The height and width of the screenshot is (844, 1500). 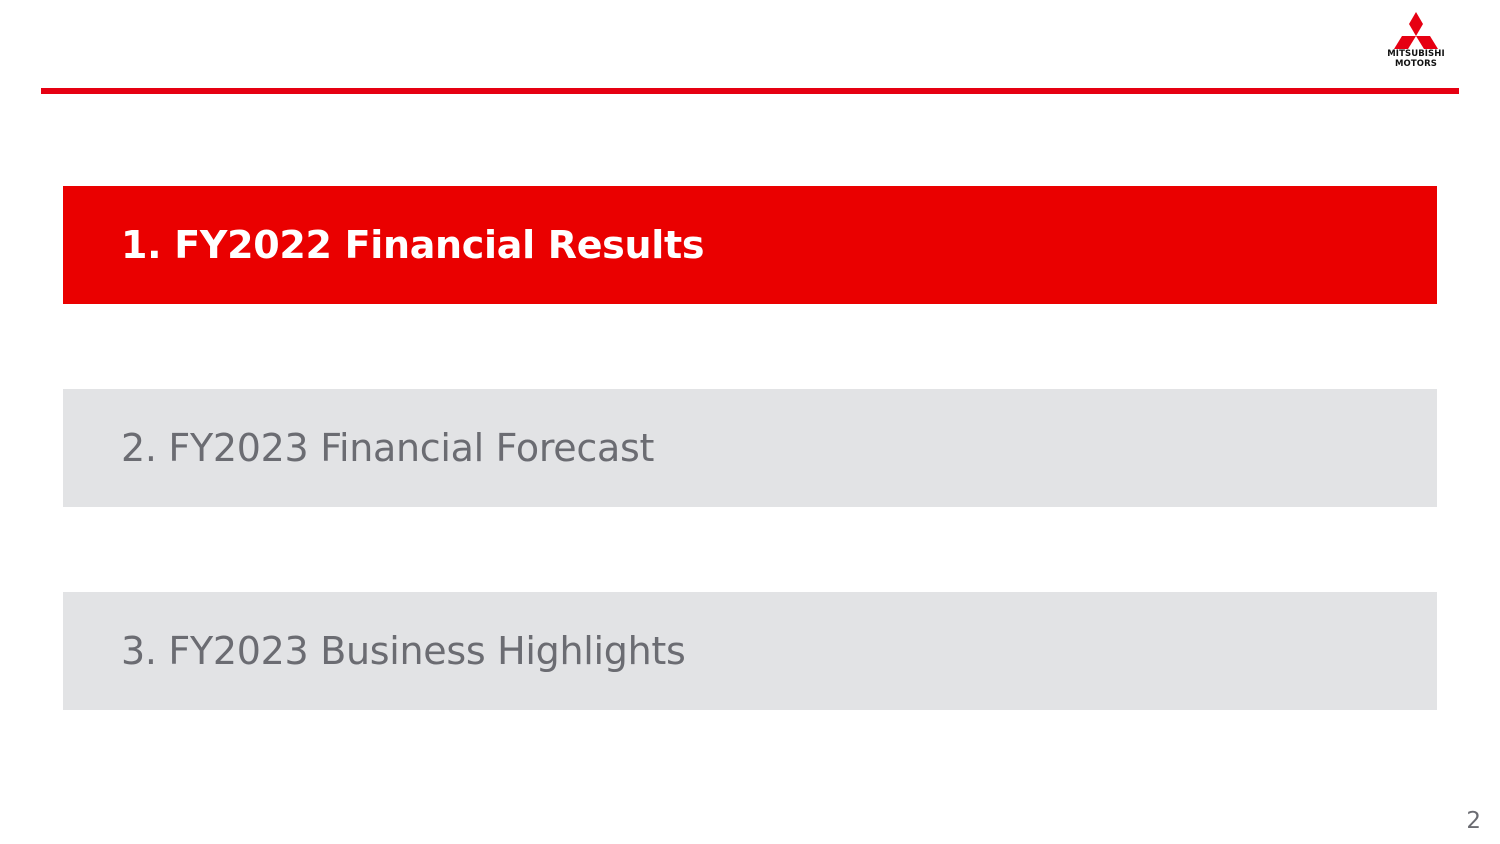 I want to click on agenda-item-label: 1. FY2022 Financial Results, so click(x=413, y=245).